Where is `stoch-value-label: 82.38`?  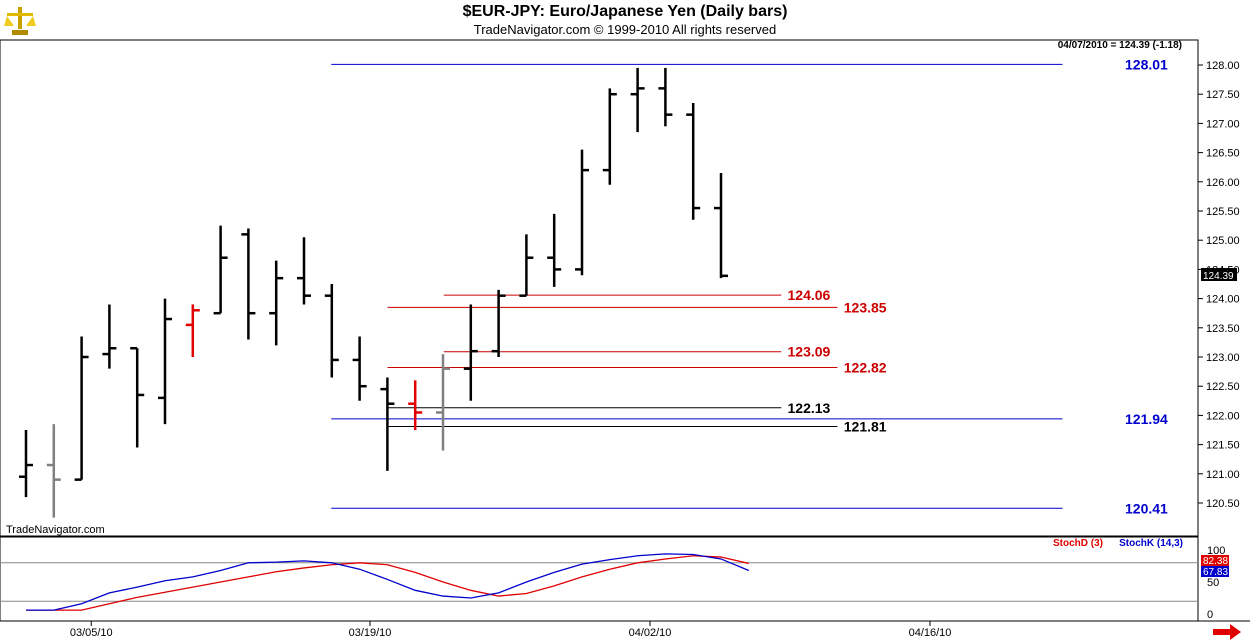
stoch-value-label: 82.38 is located at coordinates (1215, 561).